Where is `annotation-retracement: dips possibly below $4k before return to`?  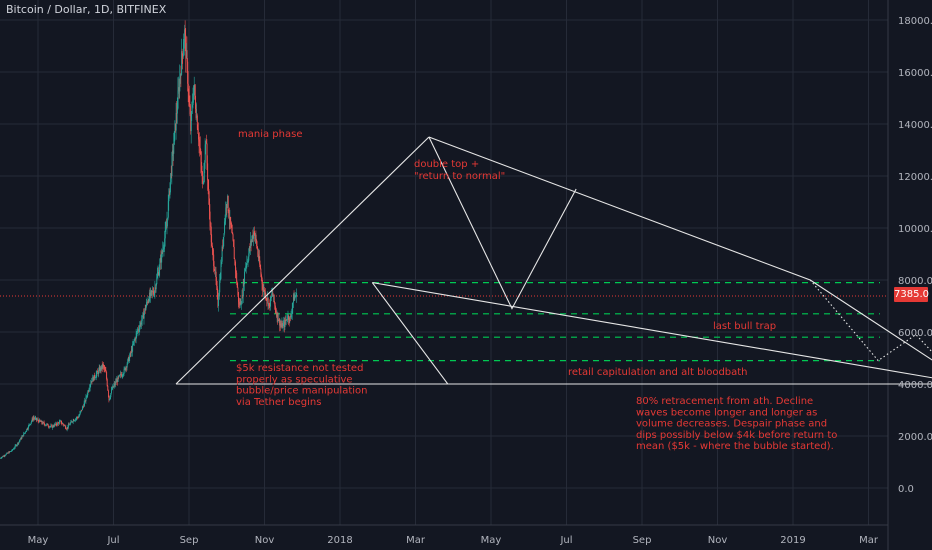 annotation-retracement: dips possibly below $4k before return to is located at coordinates (736, 435).